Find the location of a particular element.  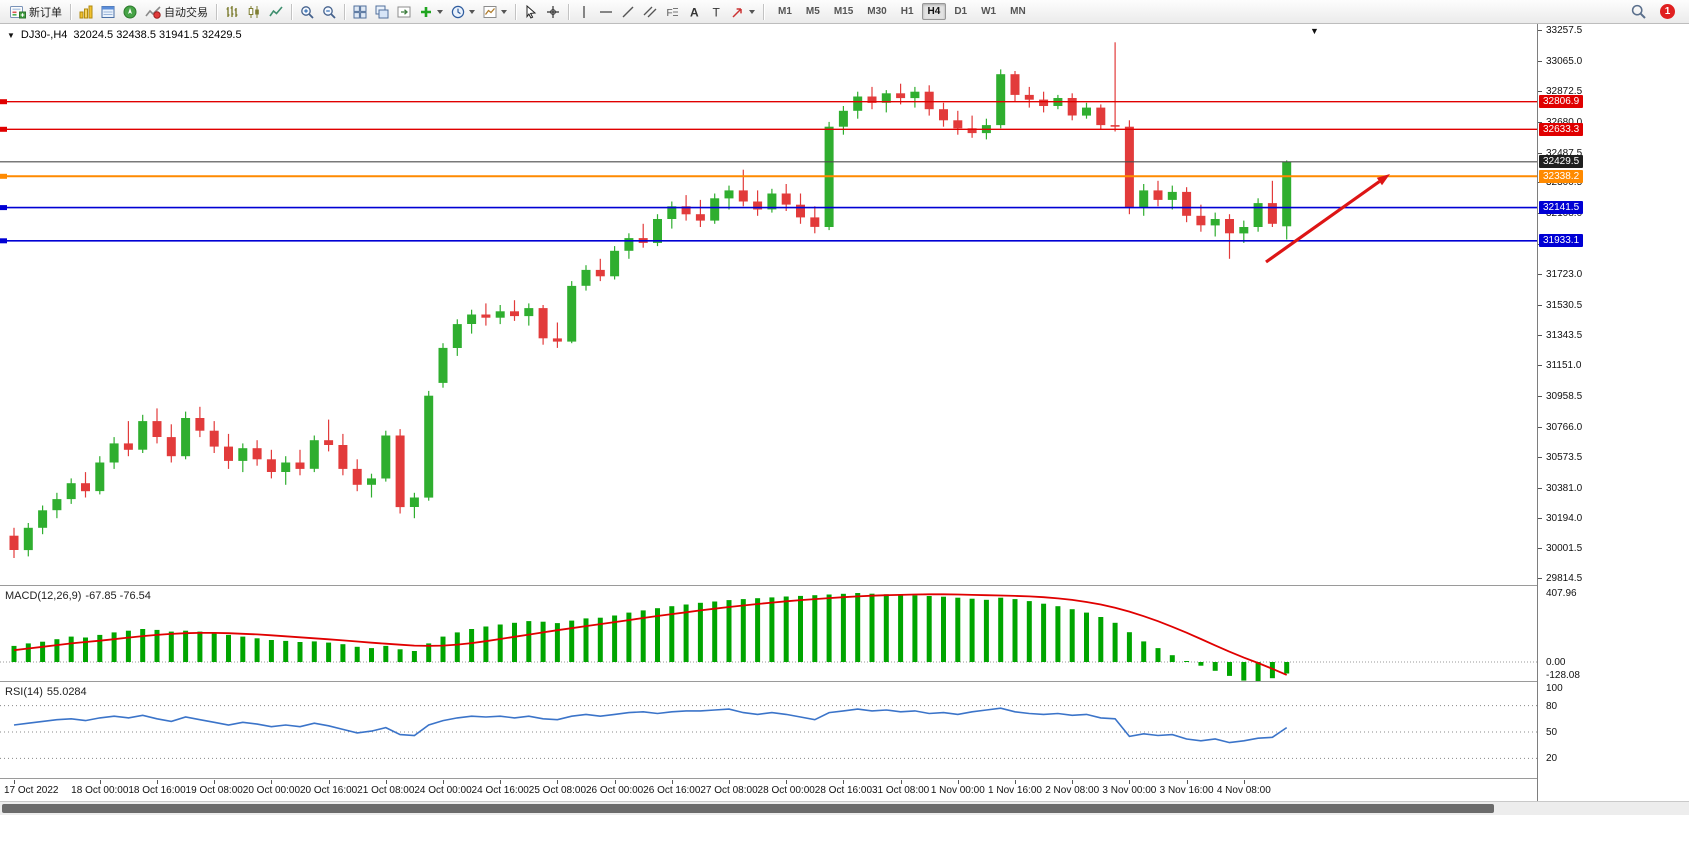

zoom-out-icon is located at coordinates (329, 12).